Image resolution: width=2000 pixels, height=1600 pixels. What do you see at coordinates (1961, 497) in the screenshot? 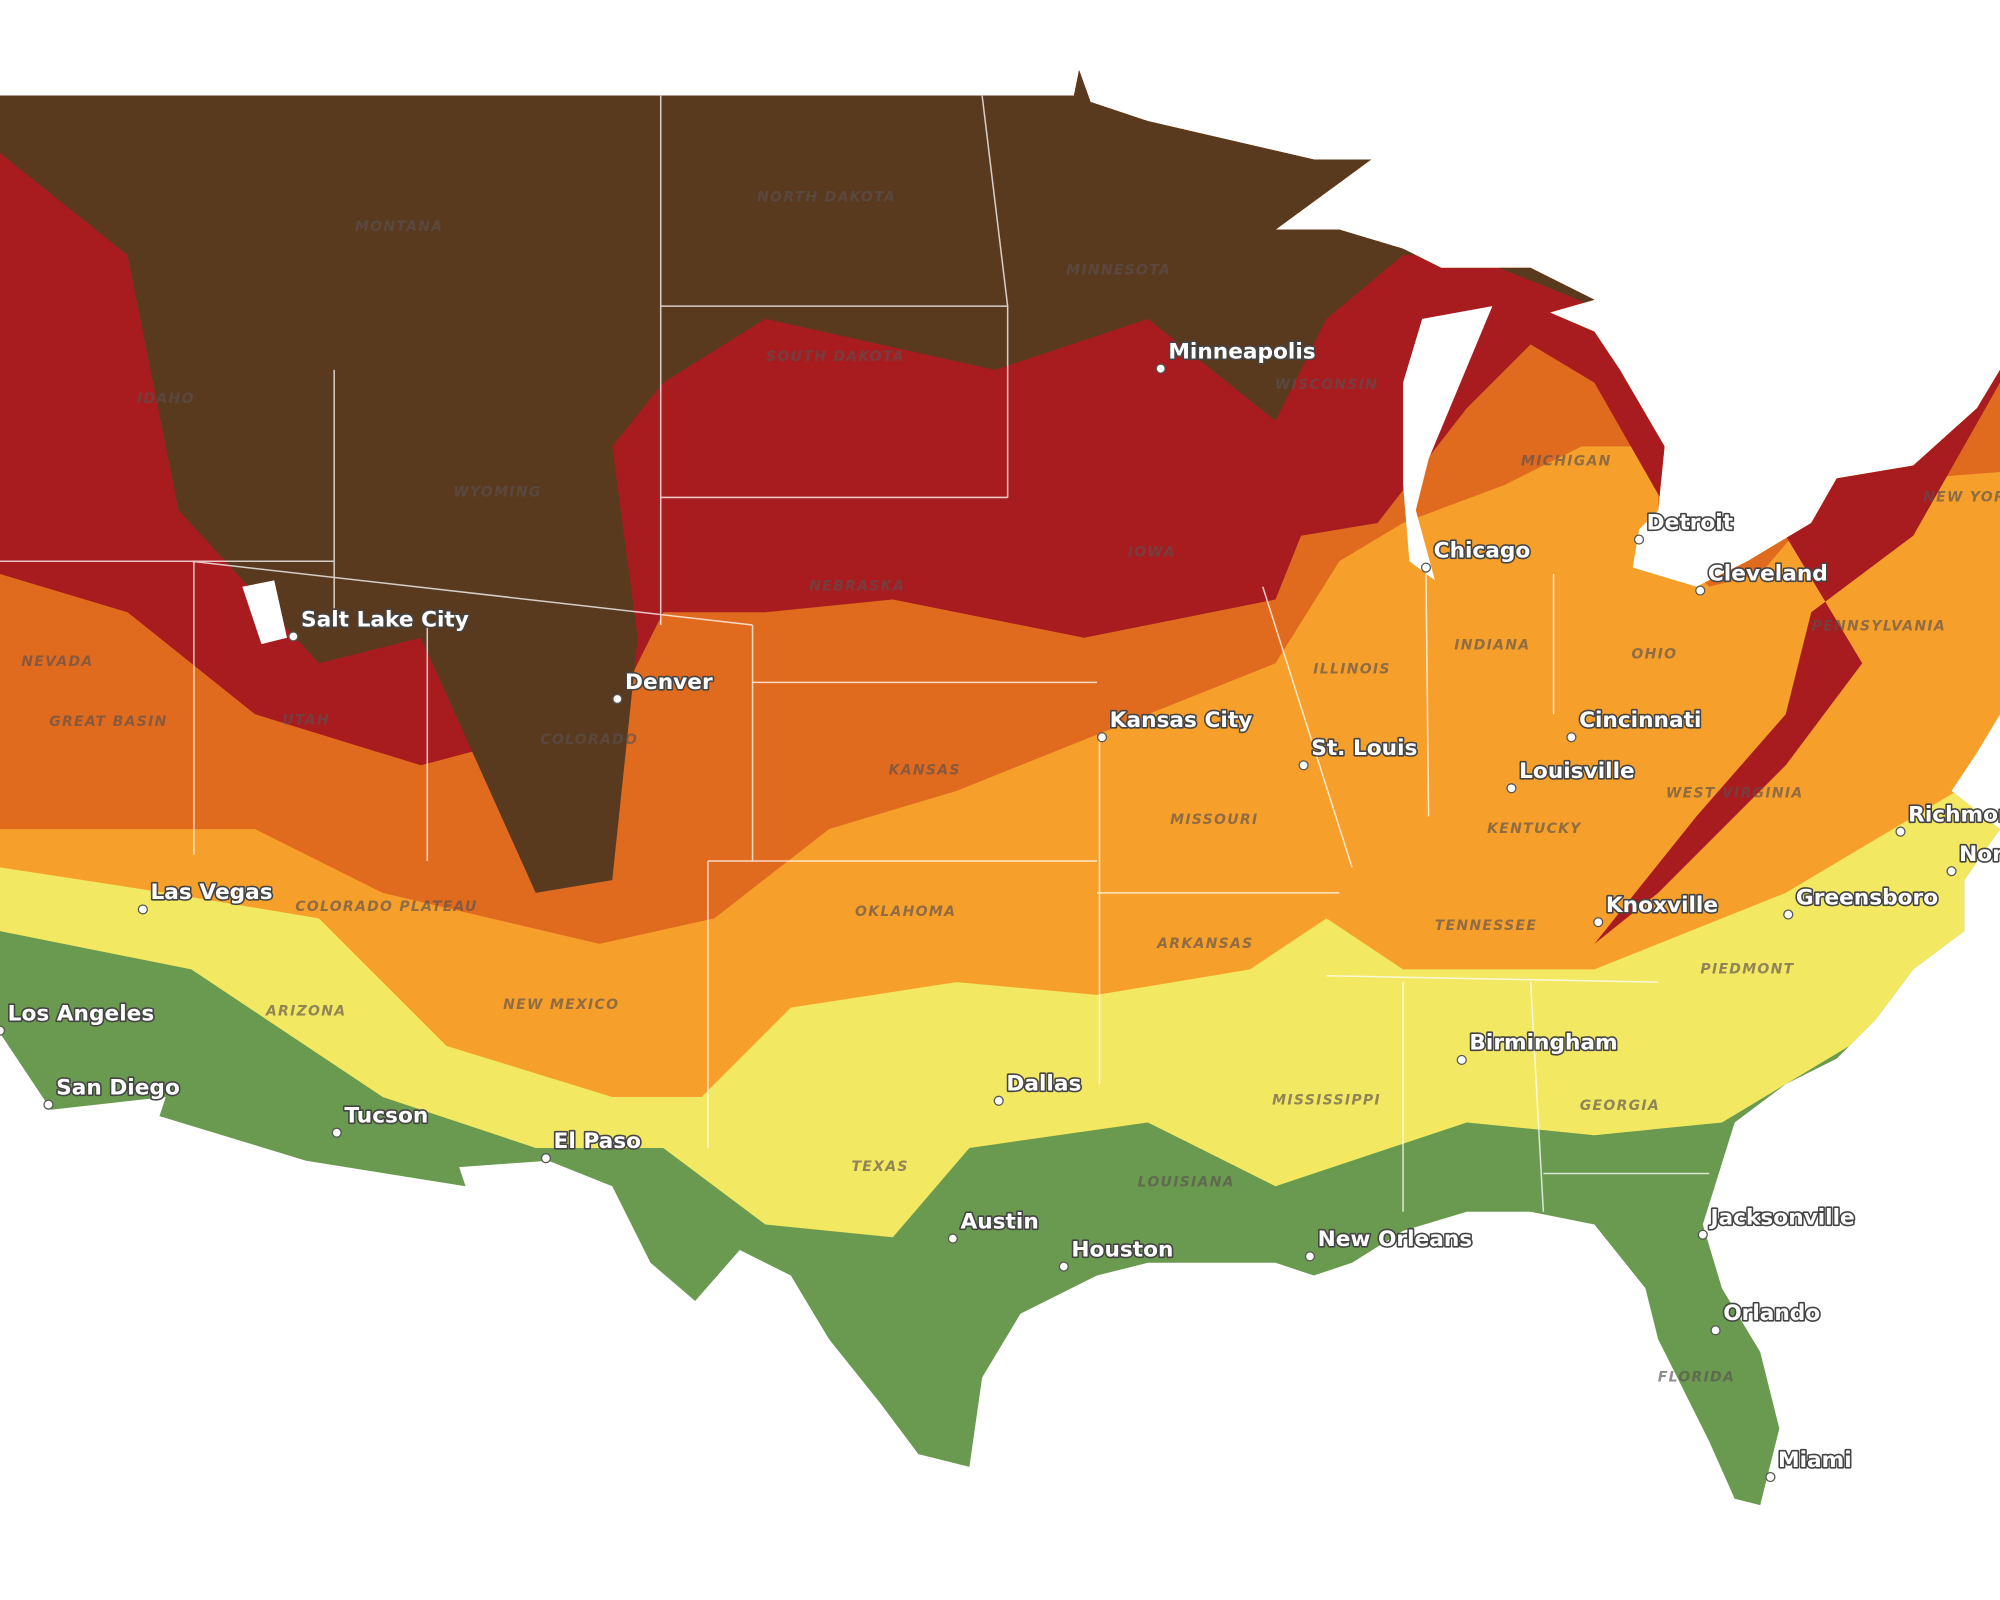
I see `region-label: NEW YORK` at bounding box center [1961, 497].